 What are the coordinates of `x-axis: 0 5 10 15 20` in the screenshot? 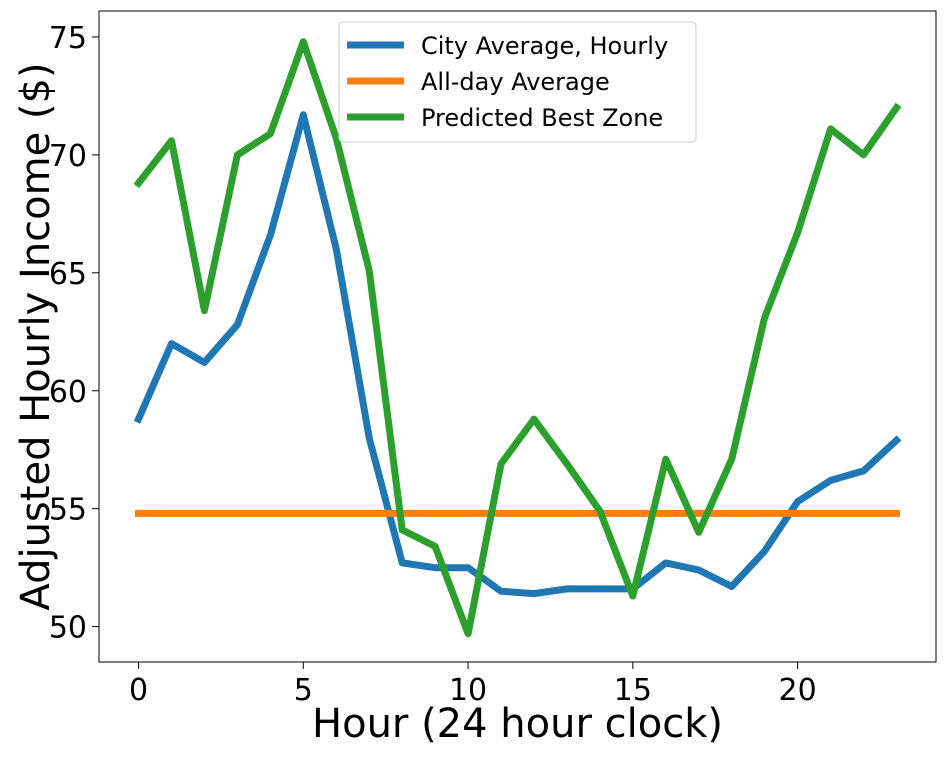 It's located at (473, 685).